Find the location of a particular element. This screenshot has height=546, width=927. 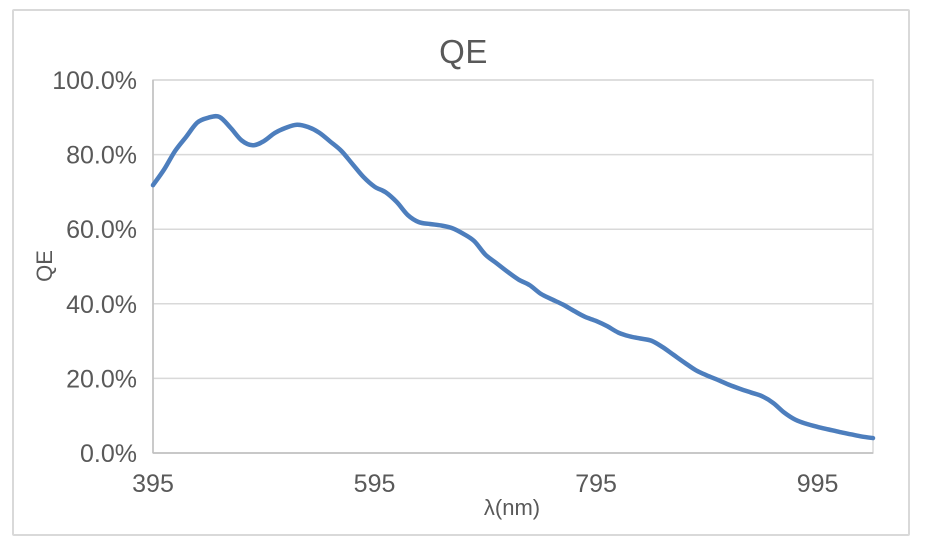

chart-title: QE is located at coordinates (463, 51).